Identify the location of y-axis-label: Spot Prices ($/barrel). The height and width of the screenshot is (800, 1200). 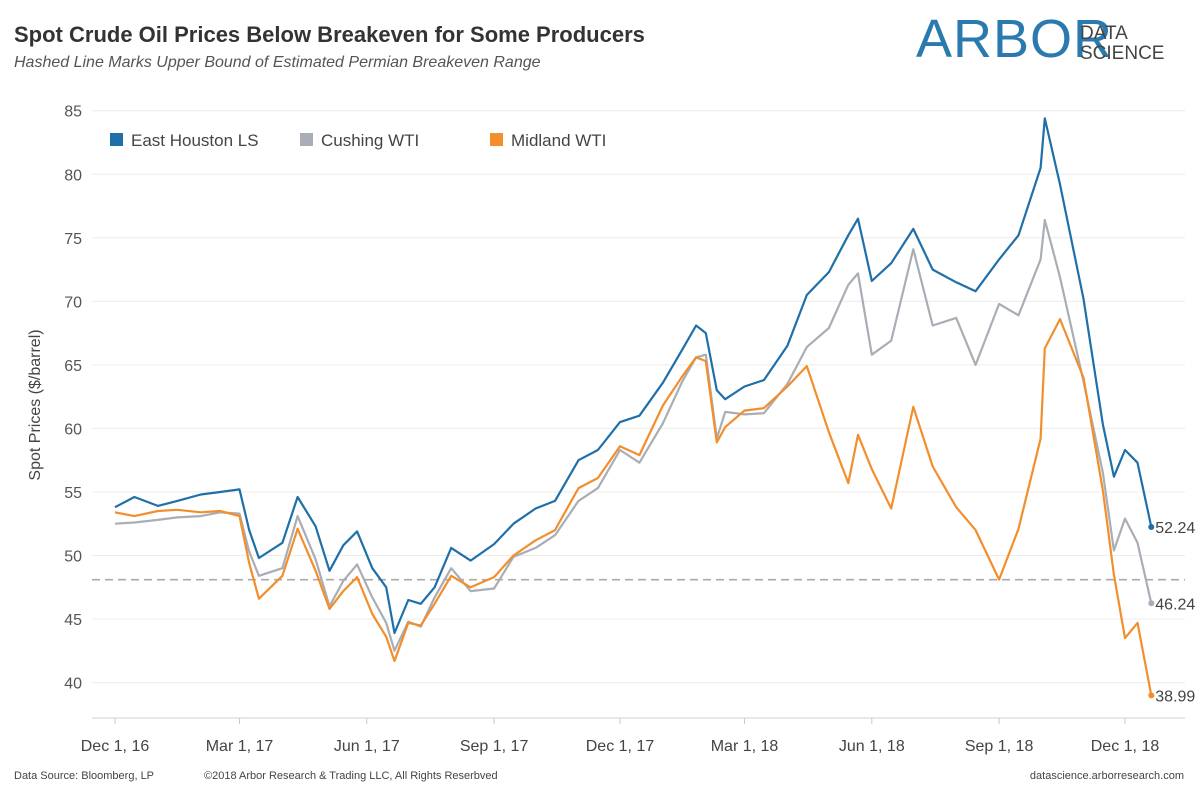
(35, 404).